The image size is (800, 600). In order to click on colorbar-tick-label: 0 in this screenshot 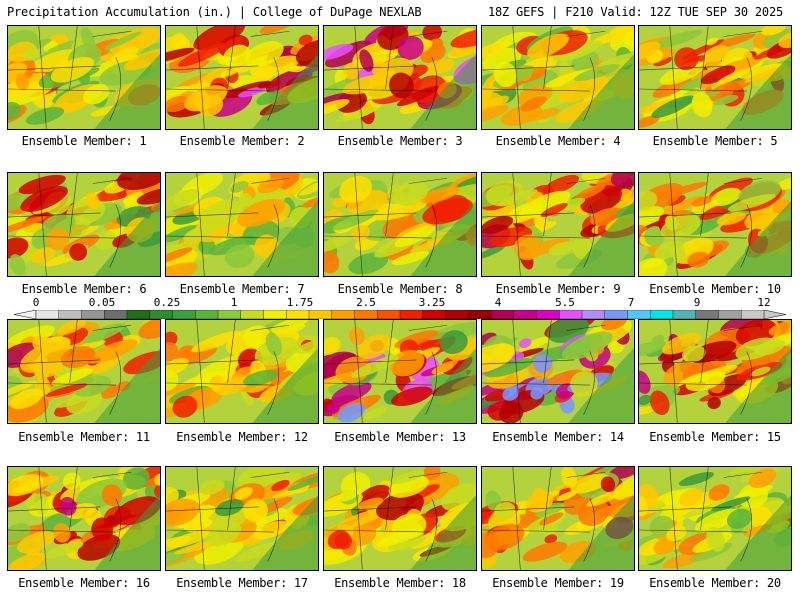, I will do `click(36, 302)`.